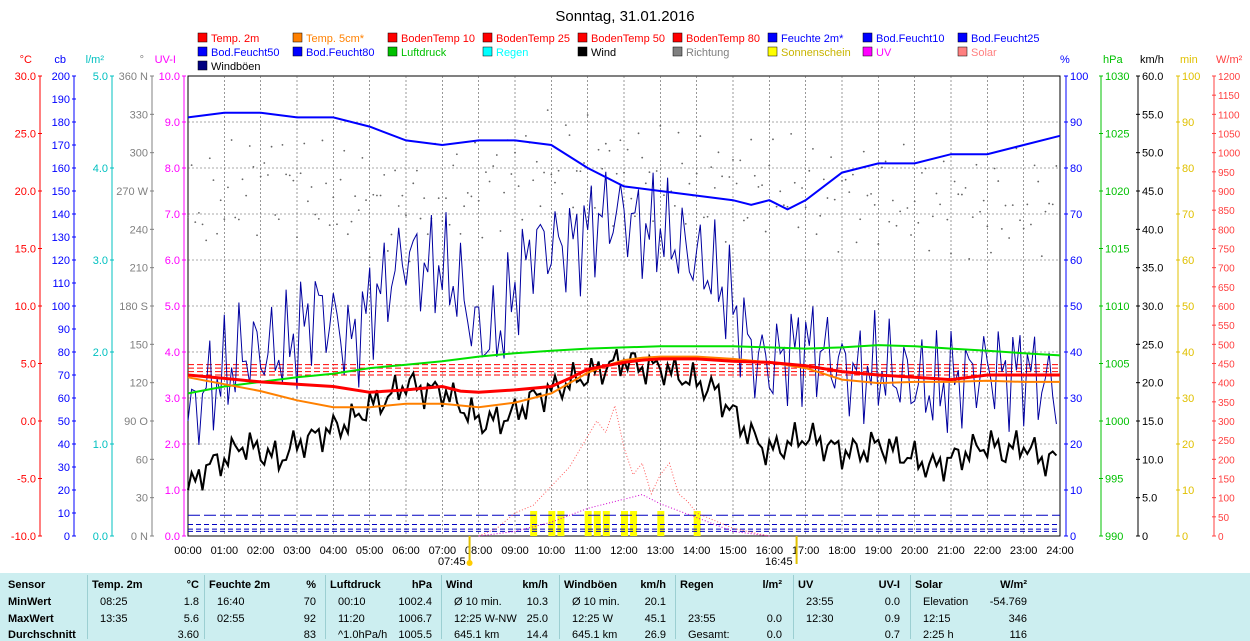  What do you see at coordinates (697, 551) in the screenshot?
I see `x-tick-label: 14:00` at bounding box center [697, 551].